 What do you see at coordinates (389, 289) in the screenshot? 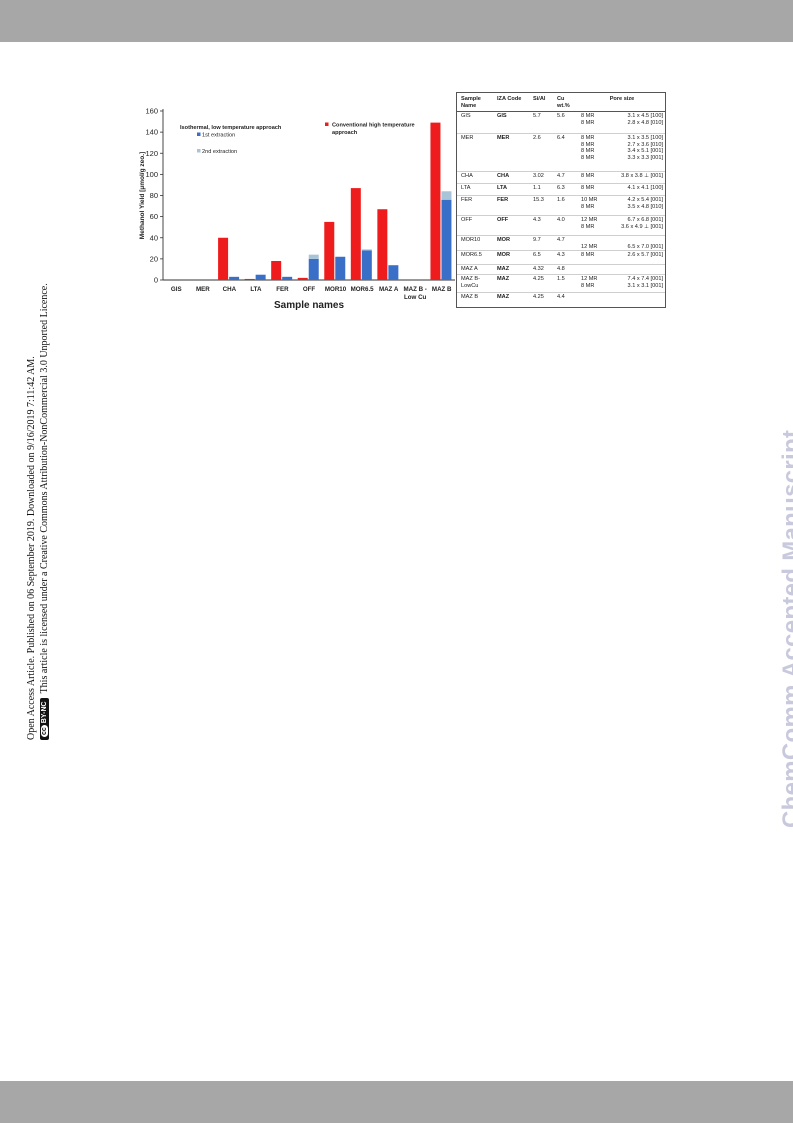
I see `x-tick-label: MAZ A` at bounding box center [389, 289].